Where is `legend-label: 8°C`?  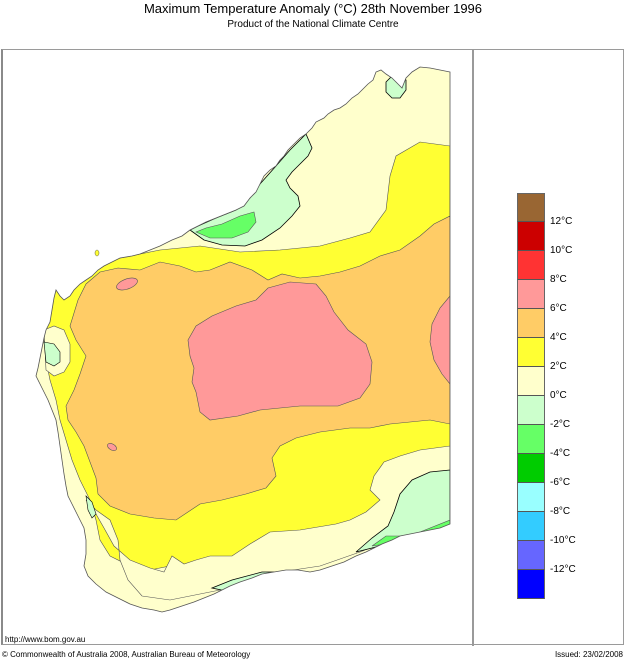 legend-label: 8°C is located at coordinates (558, 279).